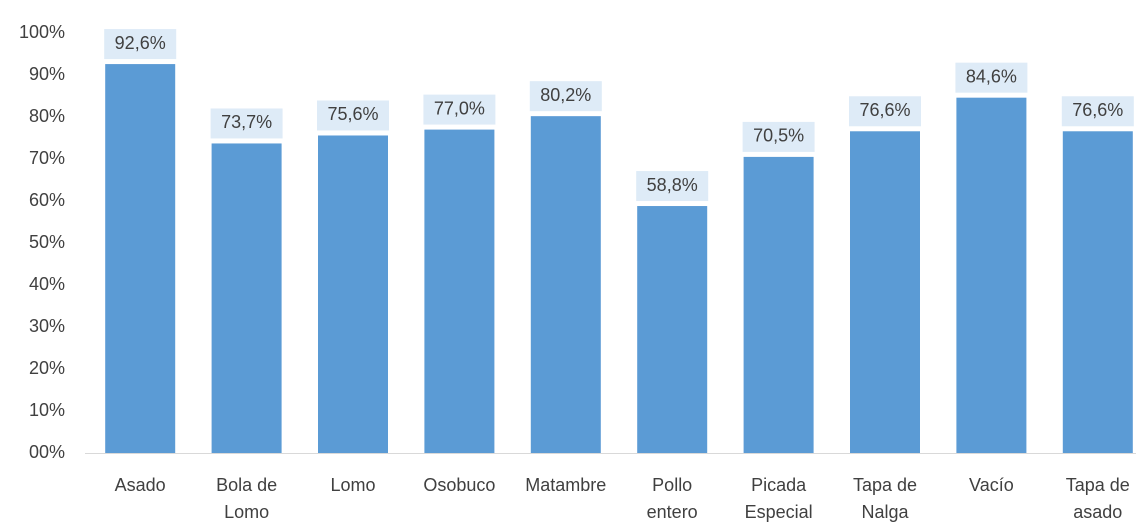 The image size is (1136, 523). Describe the element at coordinates (885, 498) in the screenshot. I see `x-tick-label: Tapa de Nalga` at that location.